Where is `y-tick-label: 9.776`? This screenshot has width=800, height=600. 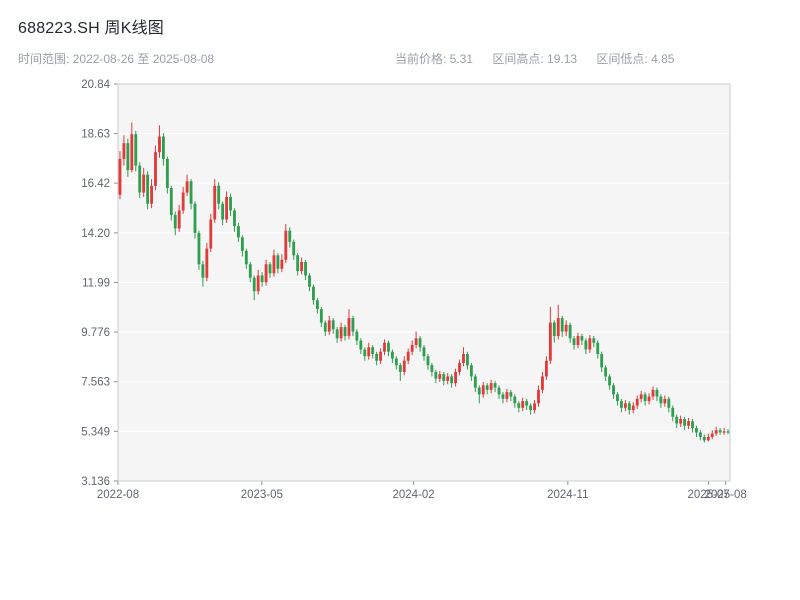
y-tick-label: 9.776 is located at coordinates (95, 333).